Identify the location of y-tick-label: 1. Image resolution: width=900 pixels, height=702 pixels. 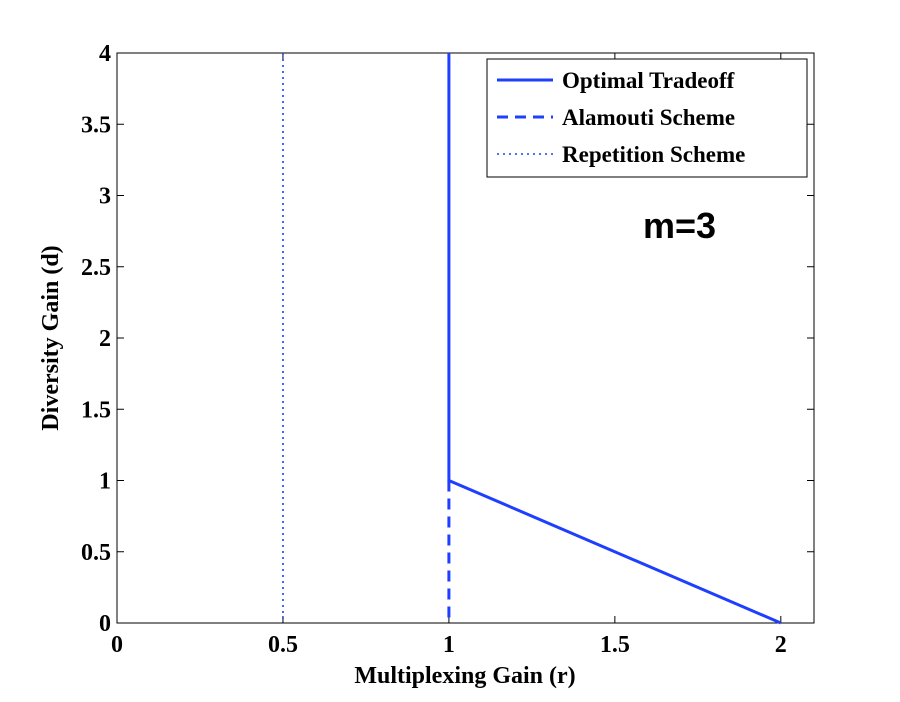
(105, 482).